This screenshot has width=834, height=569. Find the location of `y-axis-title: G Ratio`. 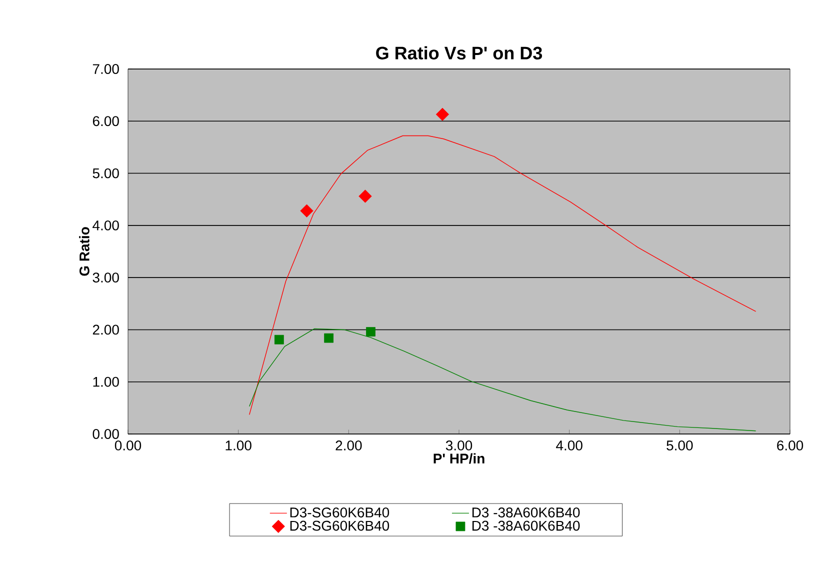

y-axis-title: G Ratio is located at coordinates (84, 251).